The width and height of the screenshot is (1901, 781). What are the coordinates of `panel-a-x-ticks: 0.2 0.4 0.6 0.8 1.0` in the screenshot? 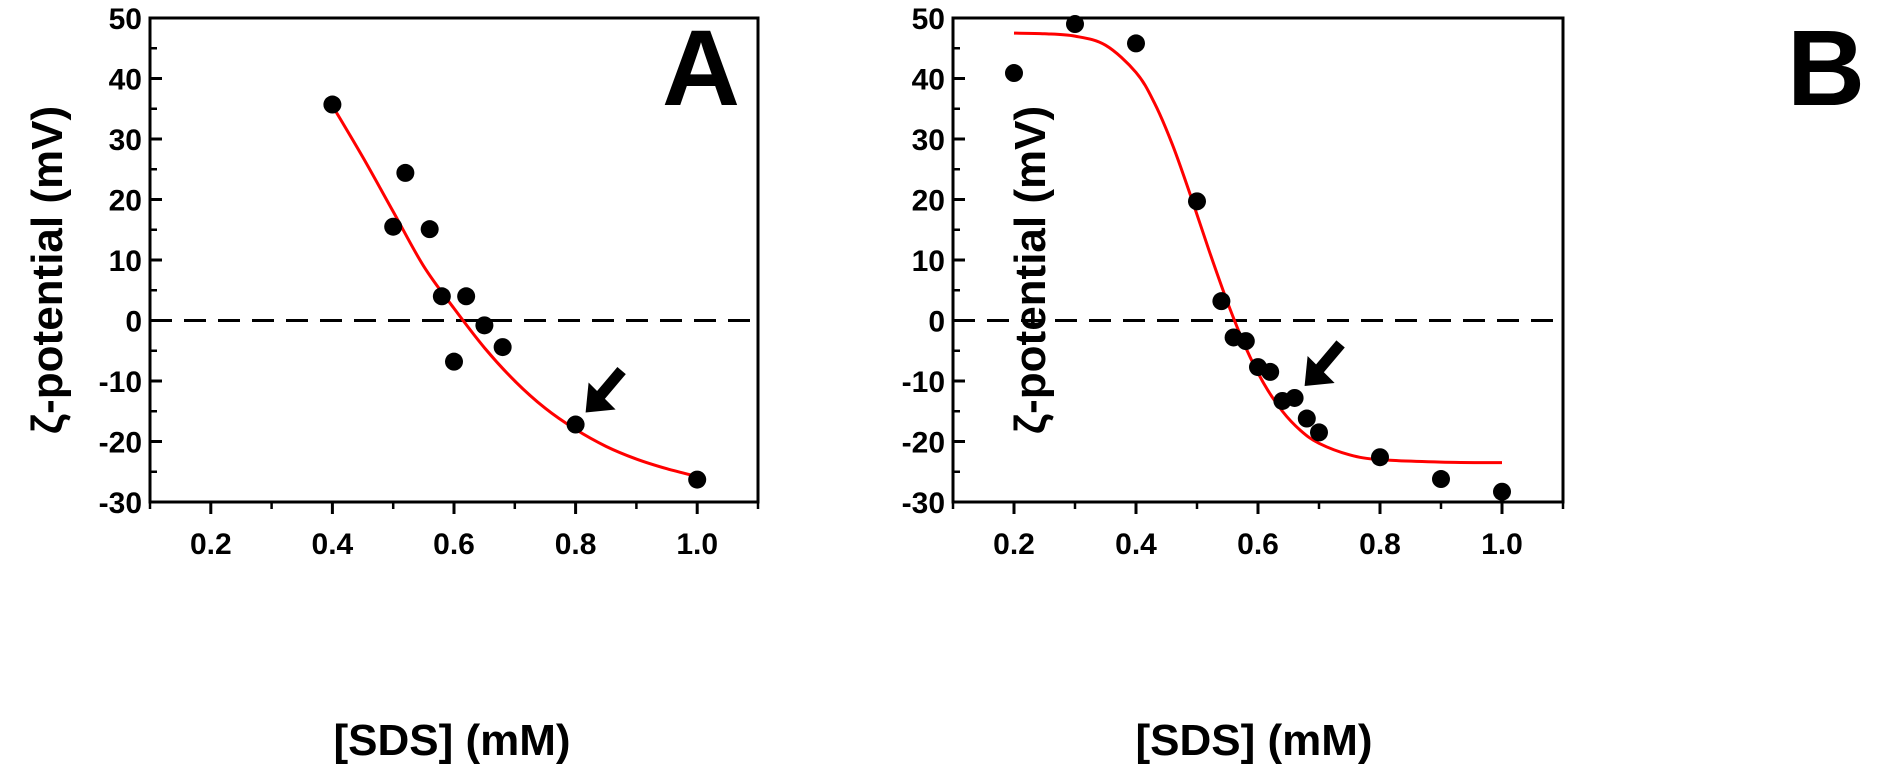 It's located at (454, 531).